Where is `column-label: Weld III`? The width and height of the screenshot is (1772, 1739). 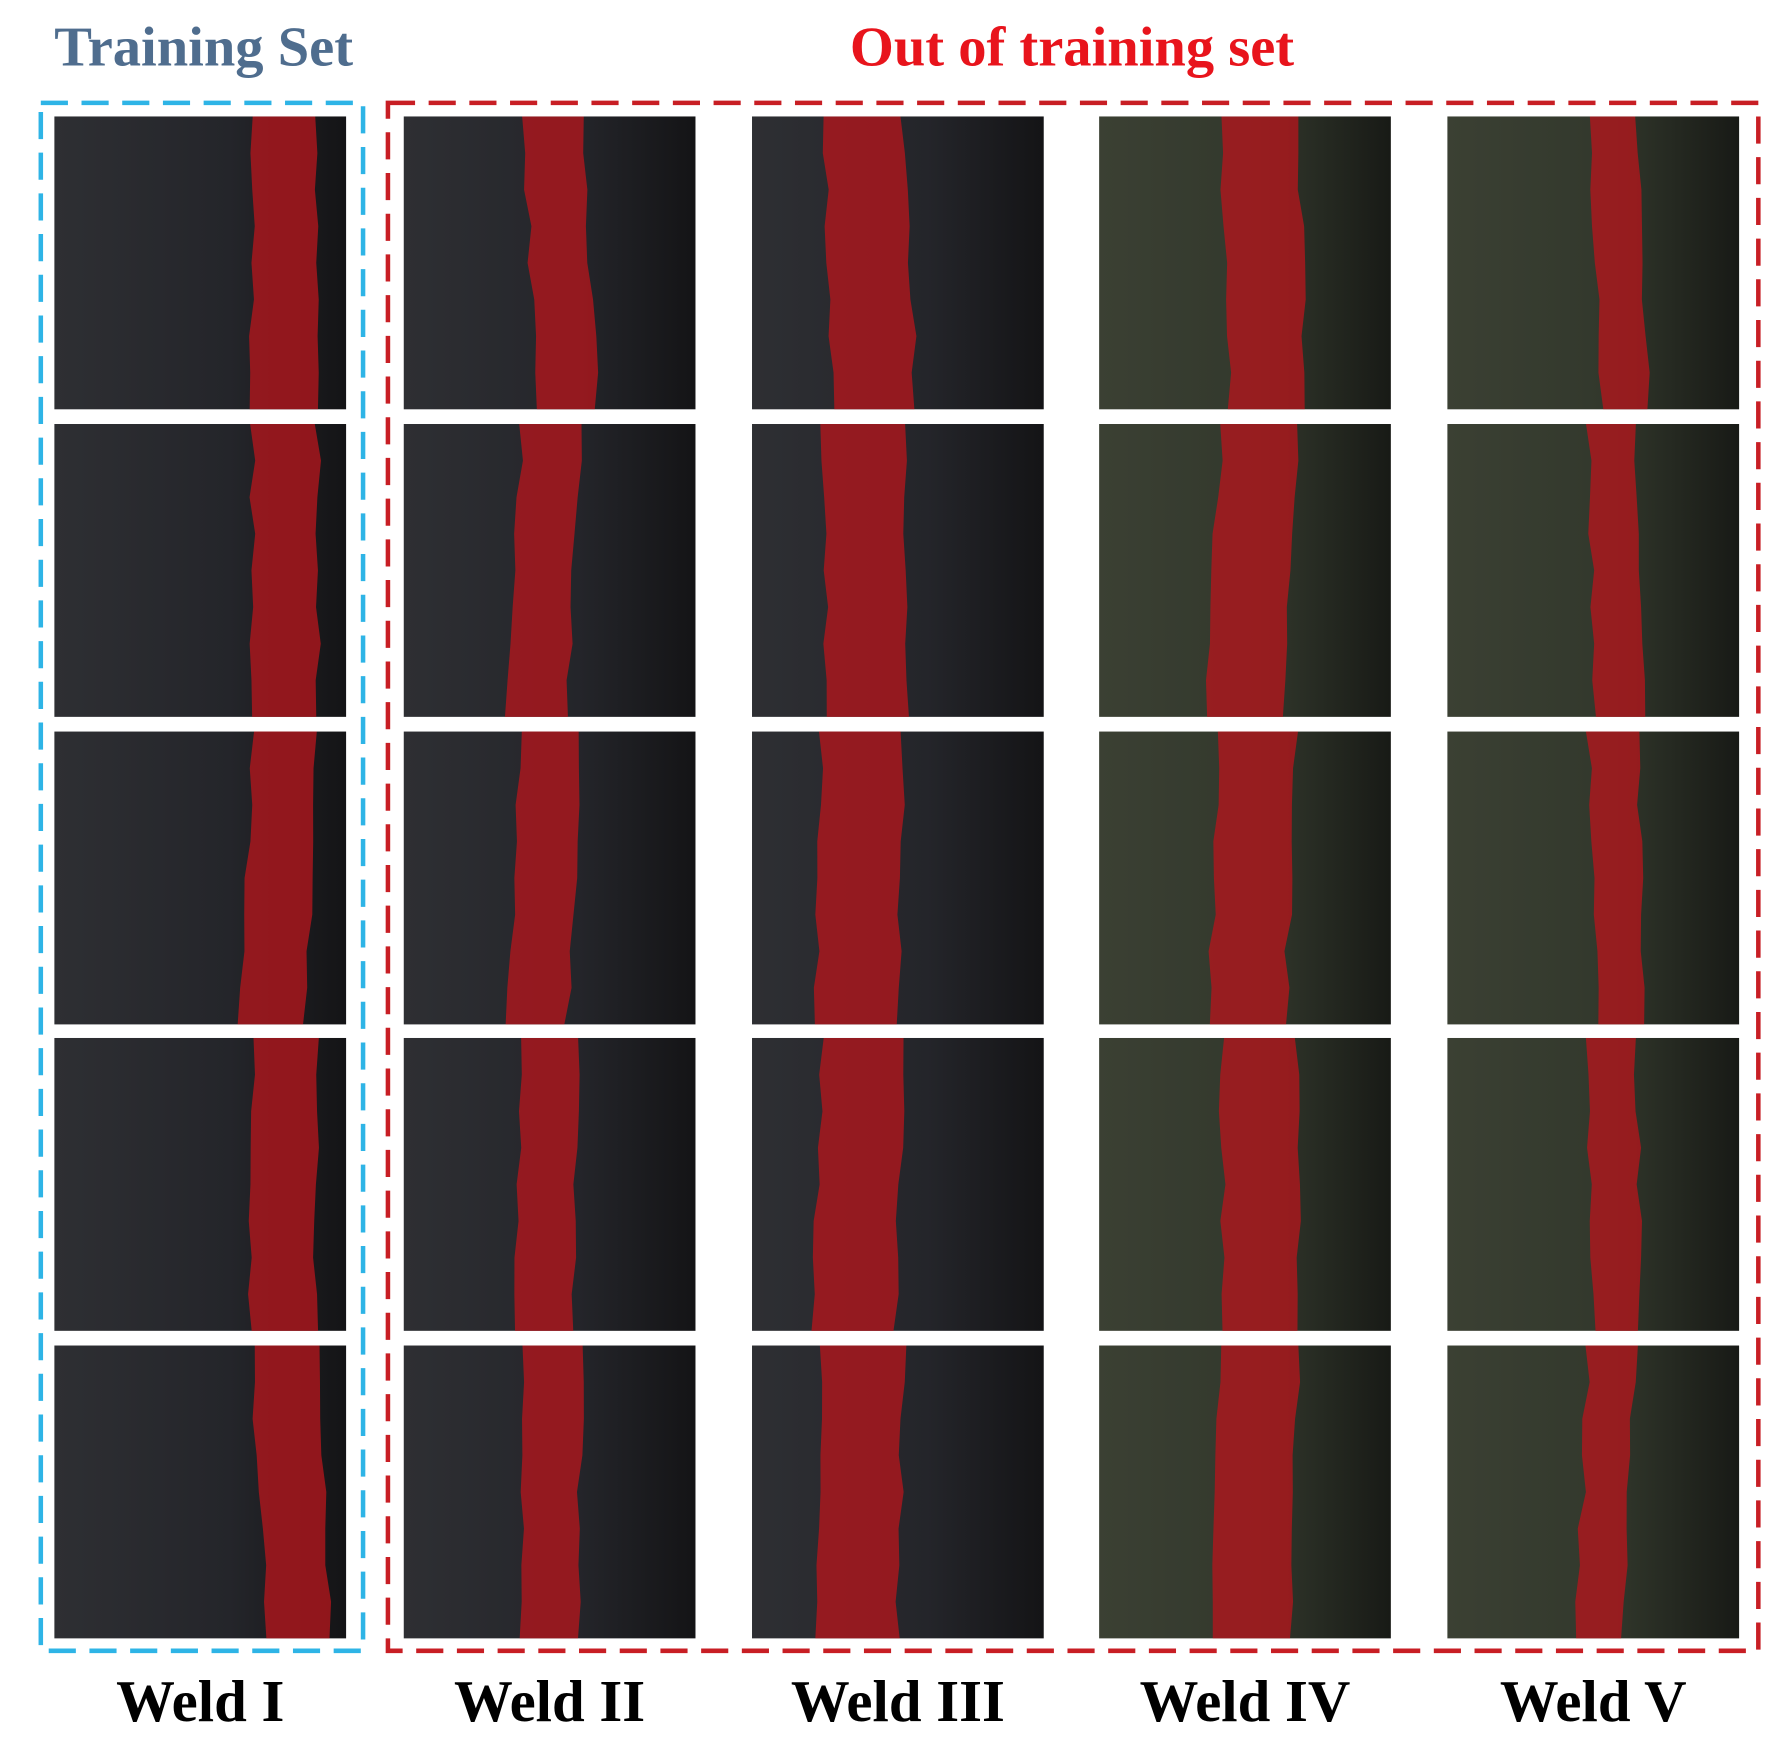
column-label: Weld III is located at coordinates (898, 1701).